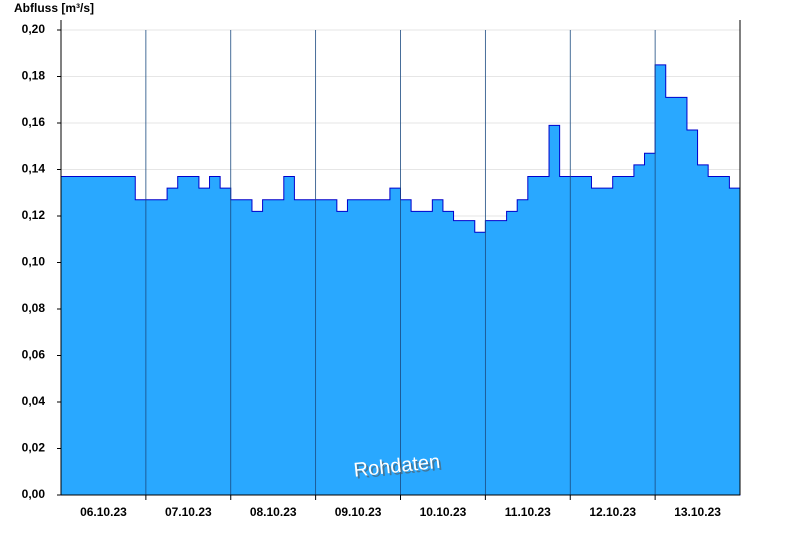 This screenshot has height=555, width=800. What do you see at coordinates (188, 512) in the screenshot?
I see `x-tick-label: 07.10.23` at bounding box center [188, 512].